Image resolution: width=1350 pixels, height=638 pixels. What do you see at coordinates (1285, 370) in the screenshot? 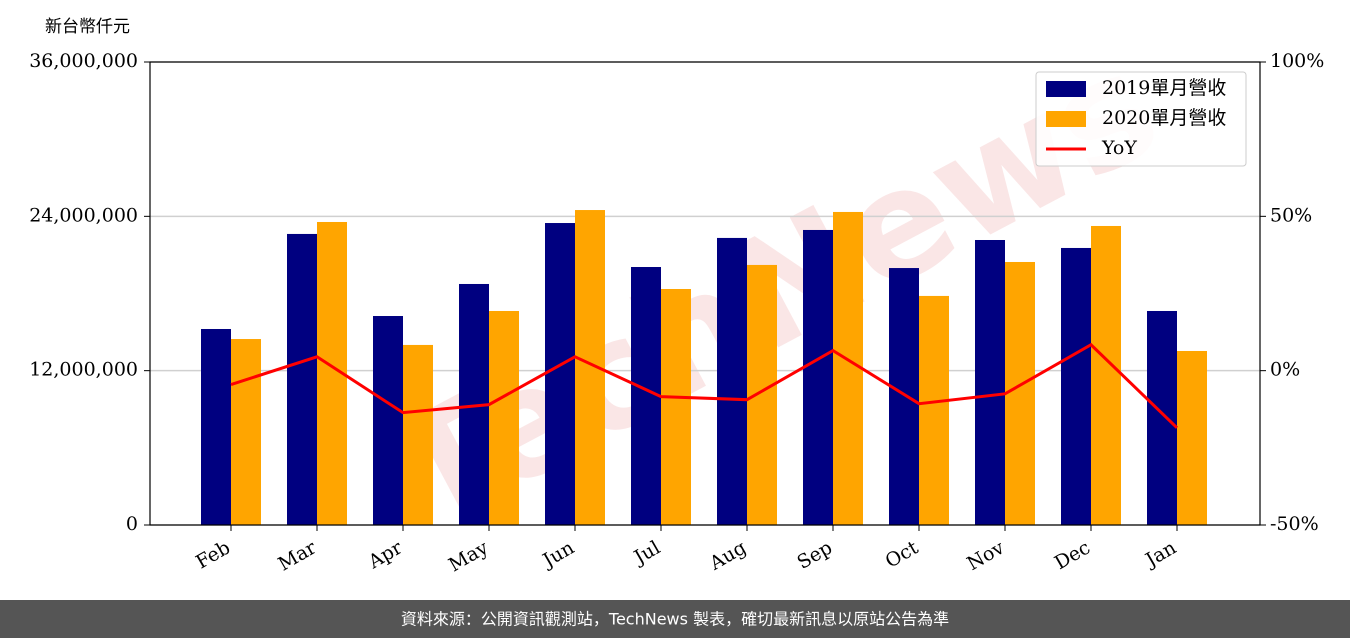
I see `y2-tick-label: 0%` at bounding box center [1285, 370].